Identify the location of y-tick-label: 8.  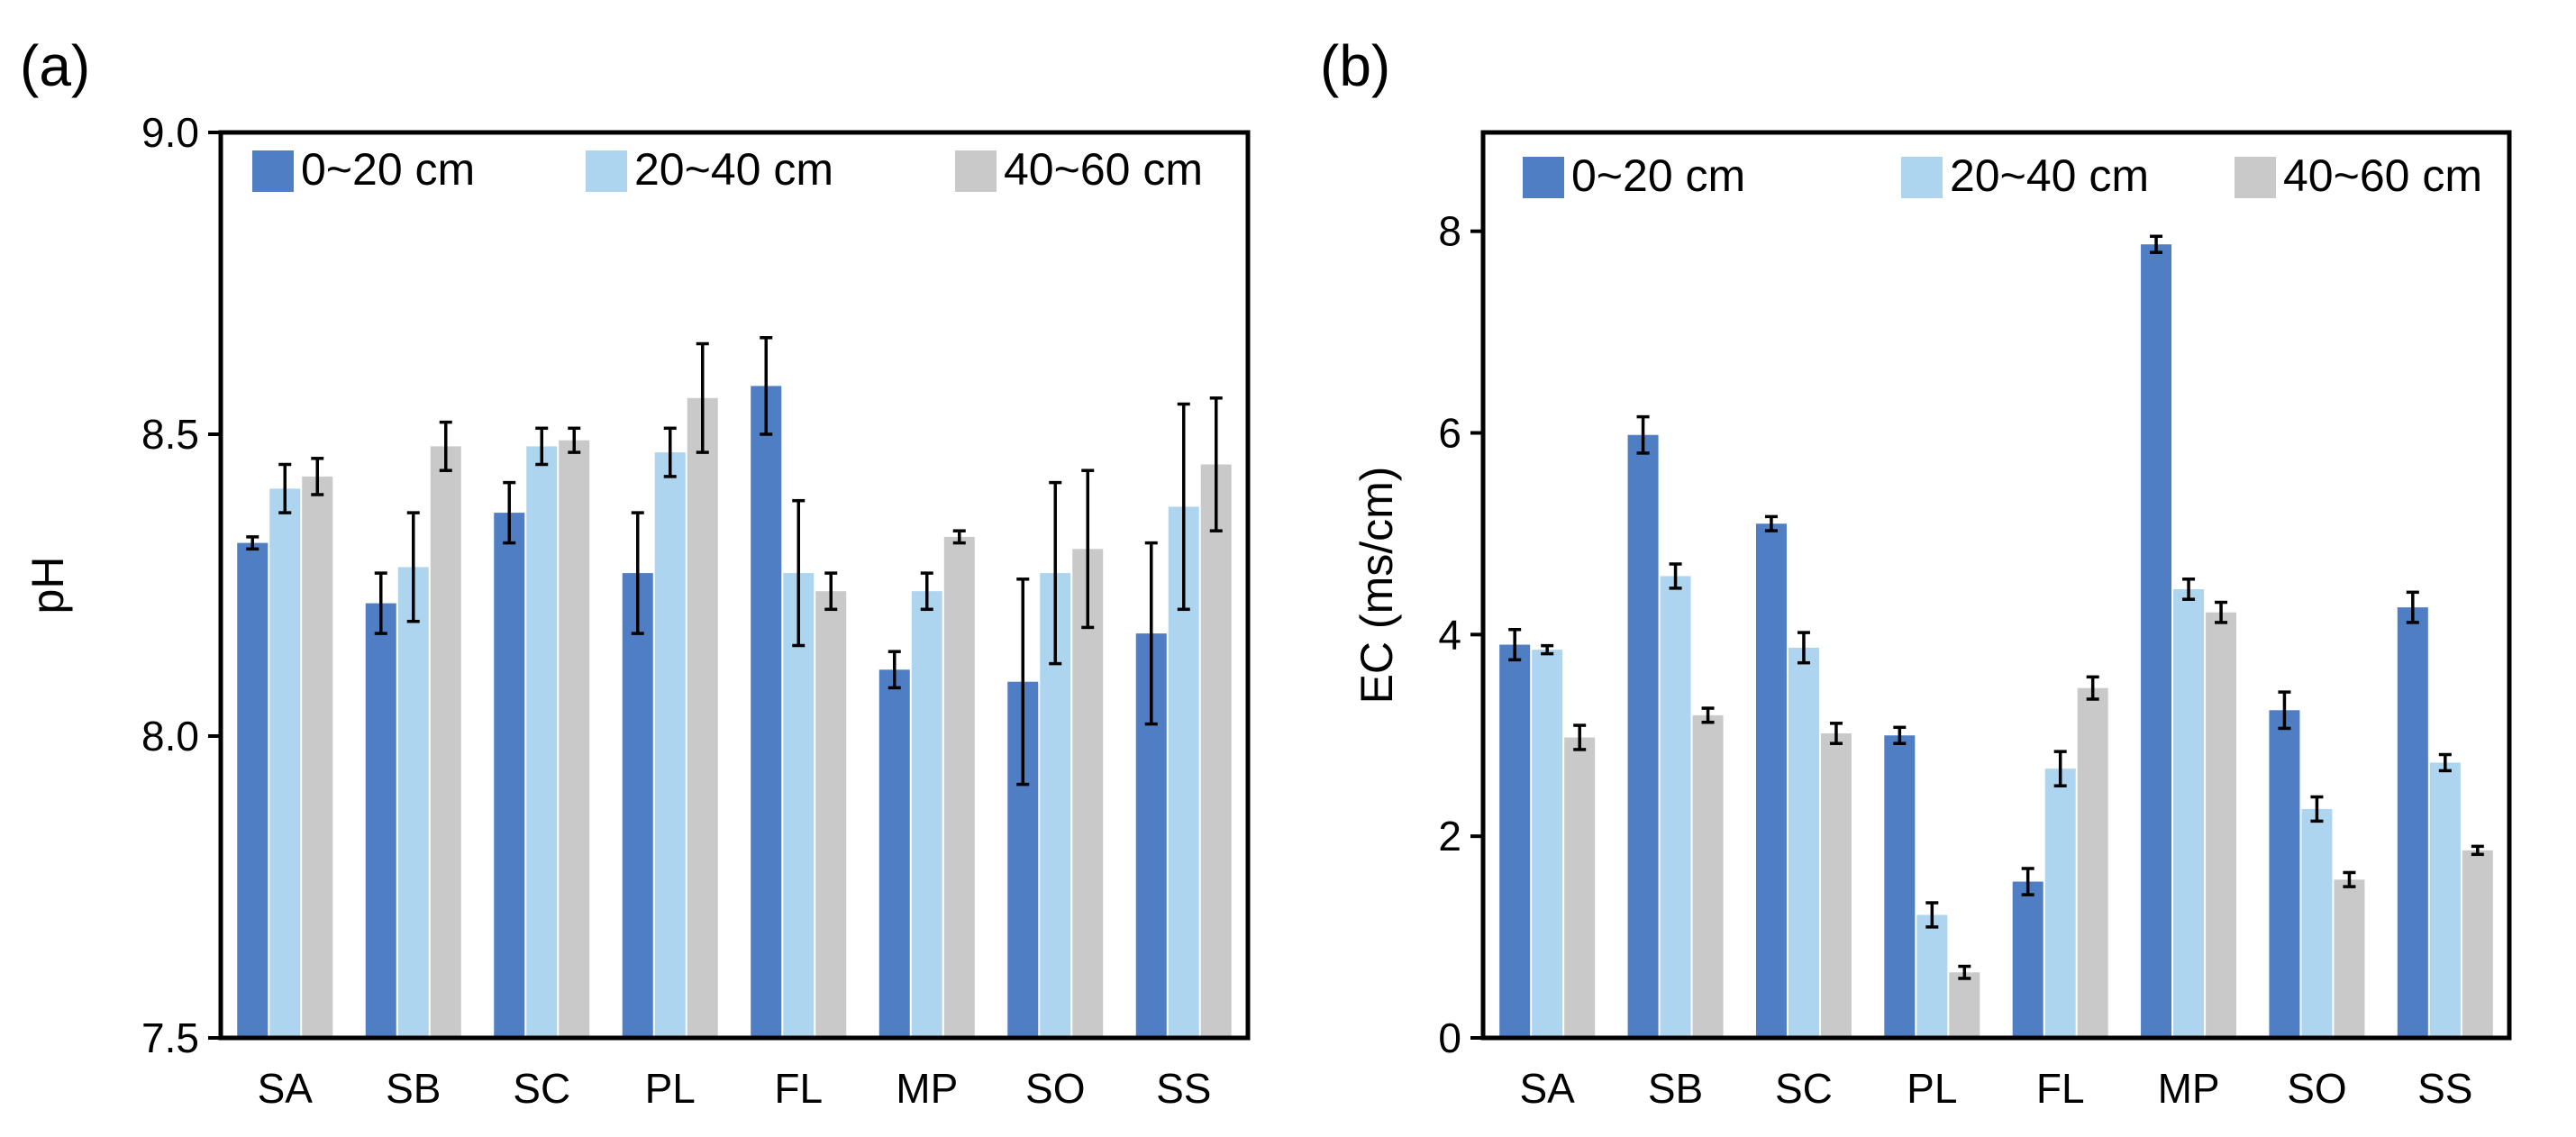
(1449, 232).